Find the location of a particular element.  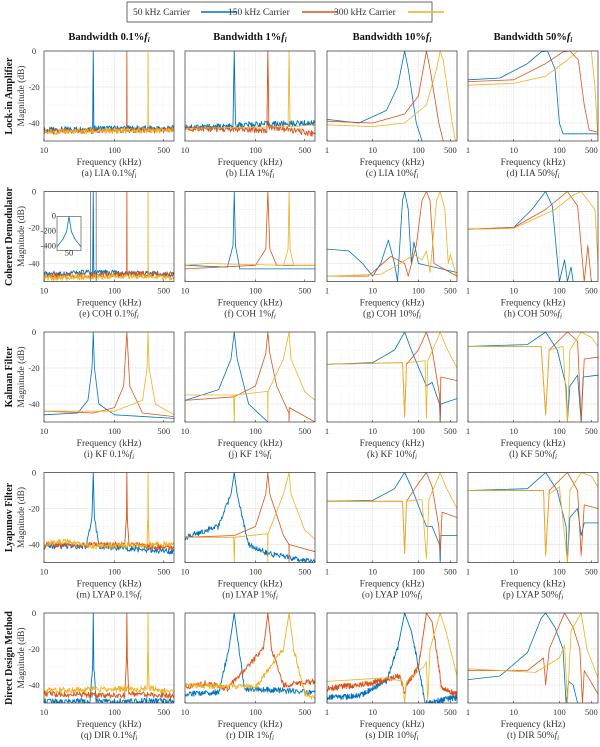

subplot: 10 100 500 Frequency (kHz)(f) COH 1%fi is located at coordinates (248, 256).